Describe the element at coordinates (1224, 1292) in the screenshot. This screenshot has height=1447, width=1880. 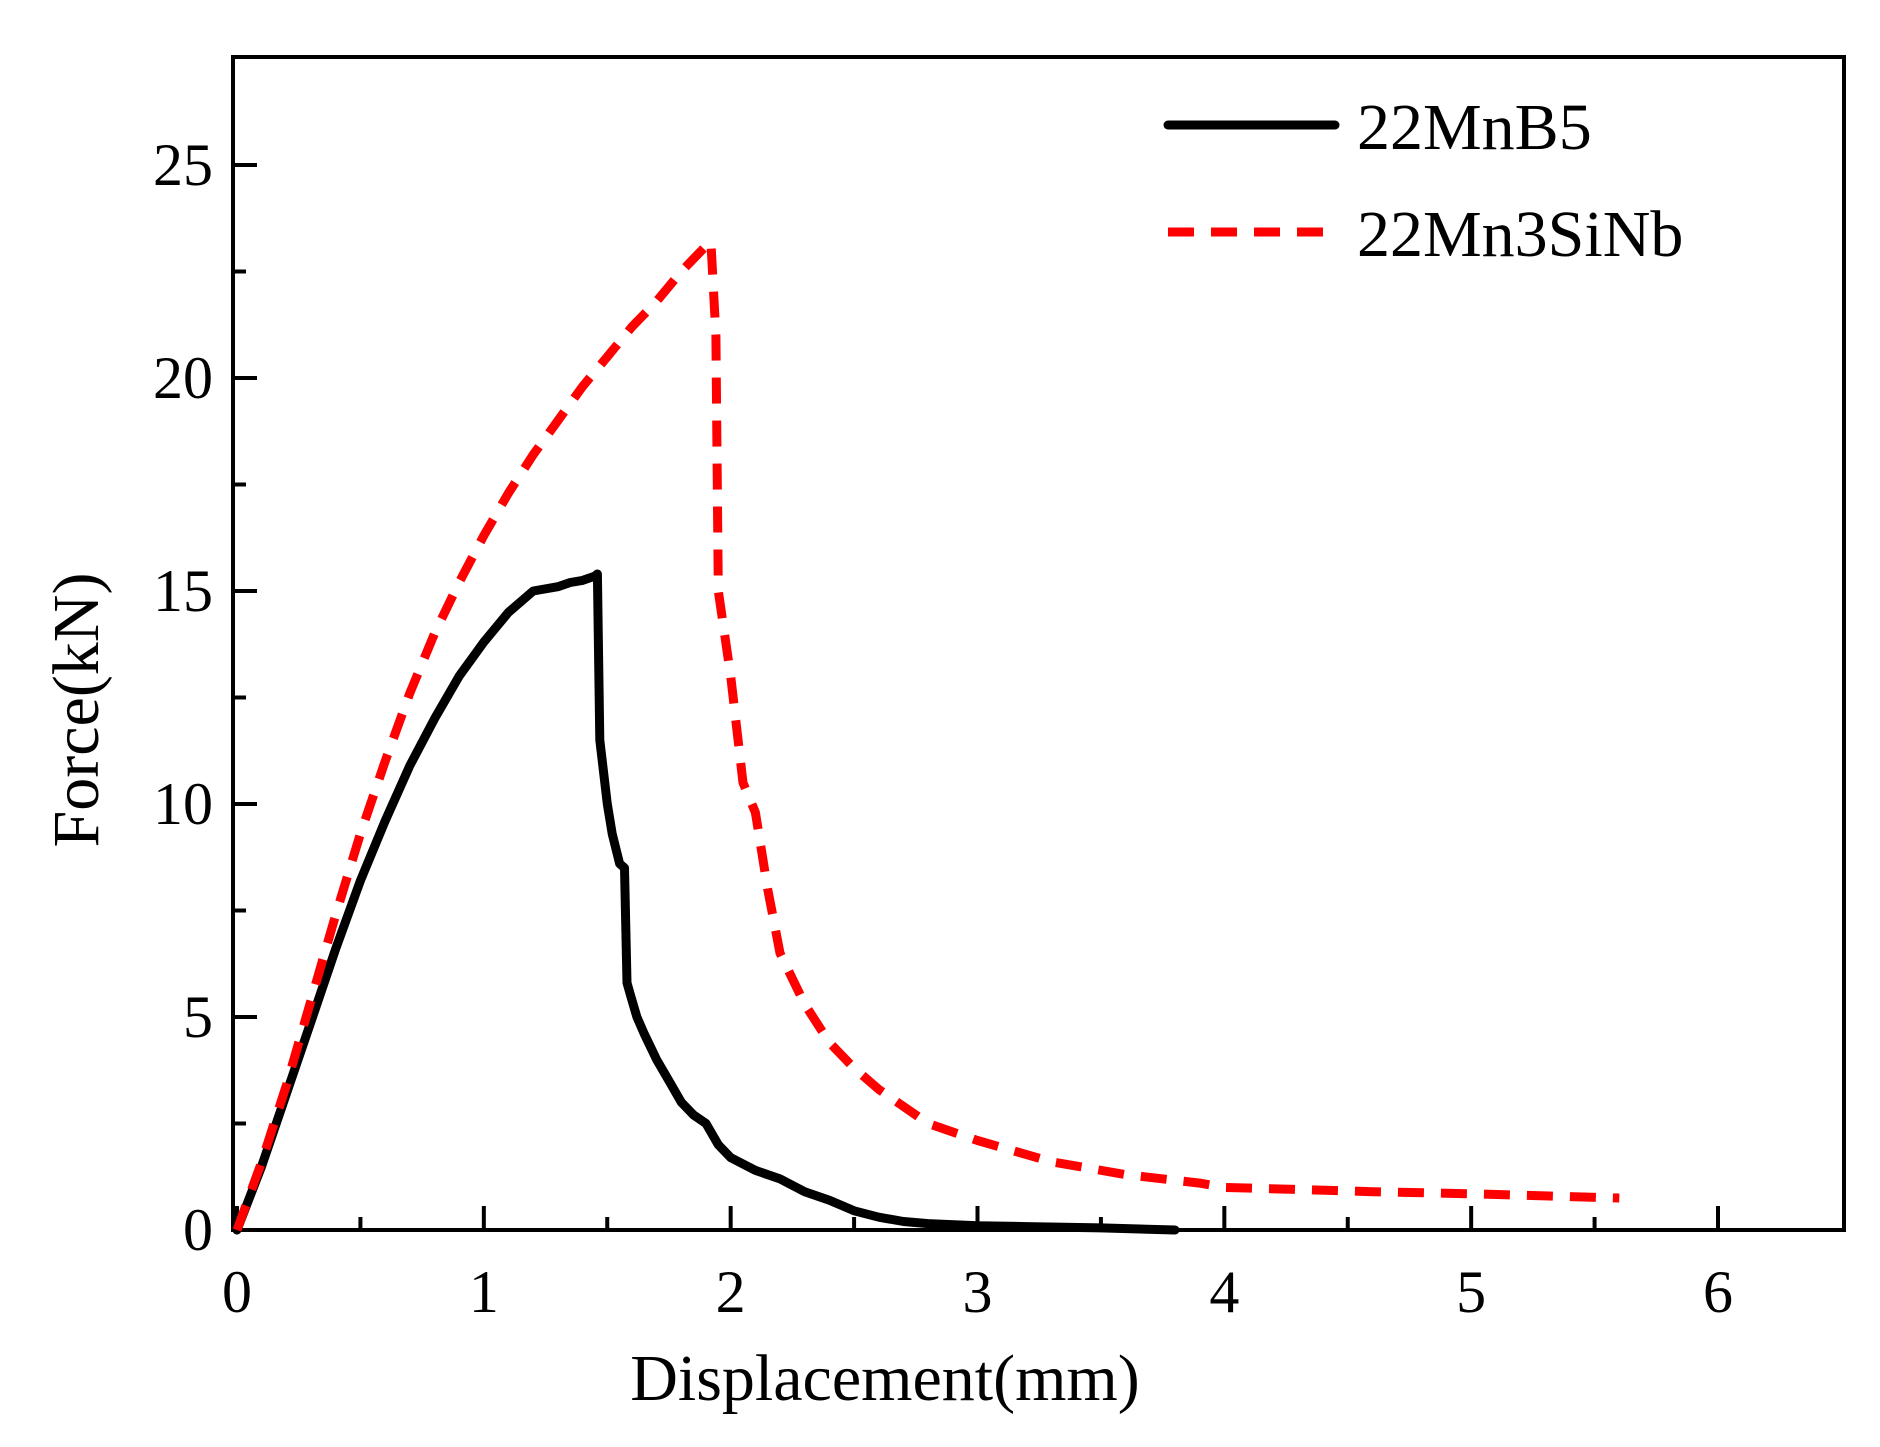
I see `x-tick-label: 4` at that location.